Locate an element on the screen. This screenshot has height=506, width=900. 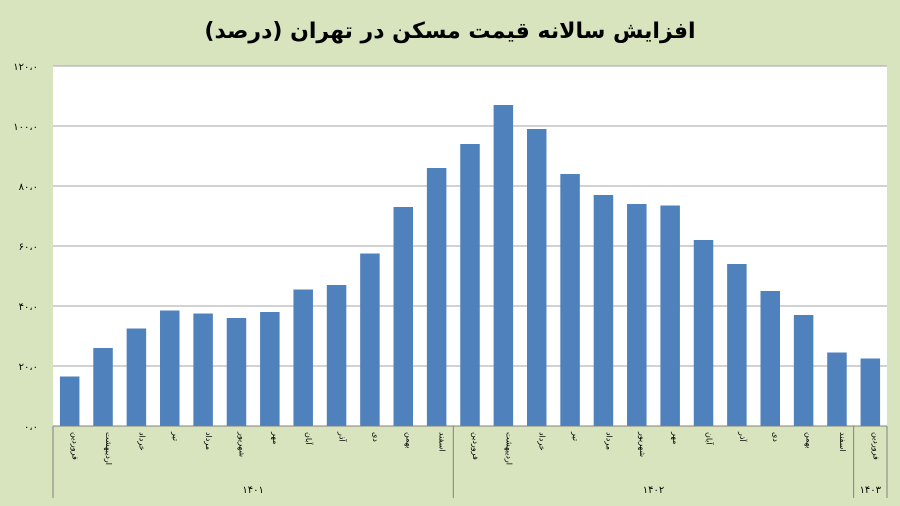
y-tick-label: ۱۲۰،۰ is located at coordinates (25, 67).